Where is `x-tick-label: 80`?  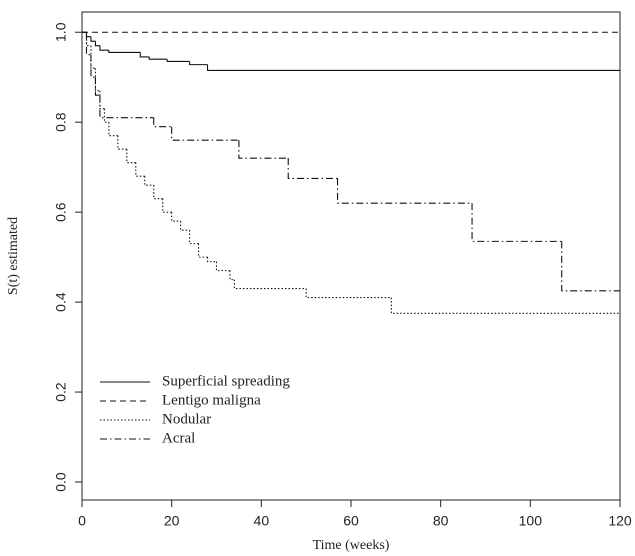
x-tick-label: 80 is located at coordinates (441, 521).